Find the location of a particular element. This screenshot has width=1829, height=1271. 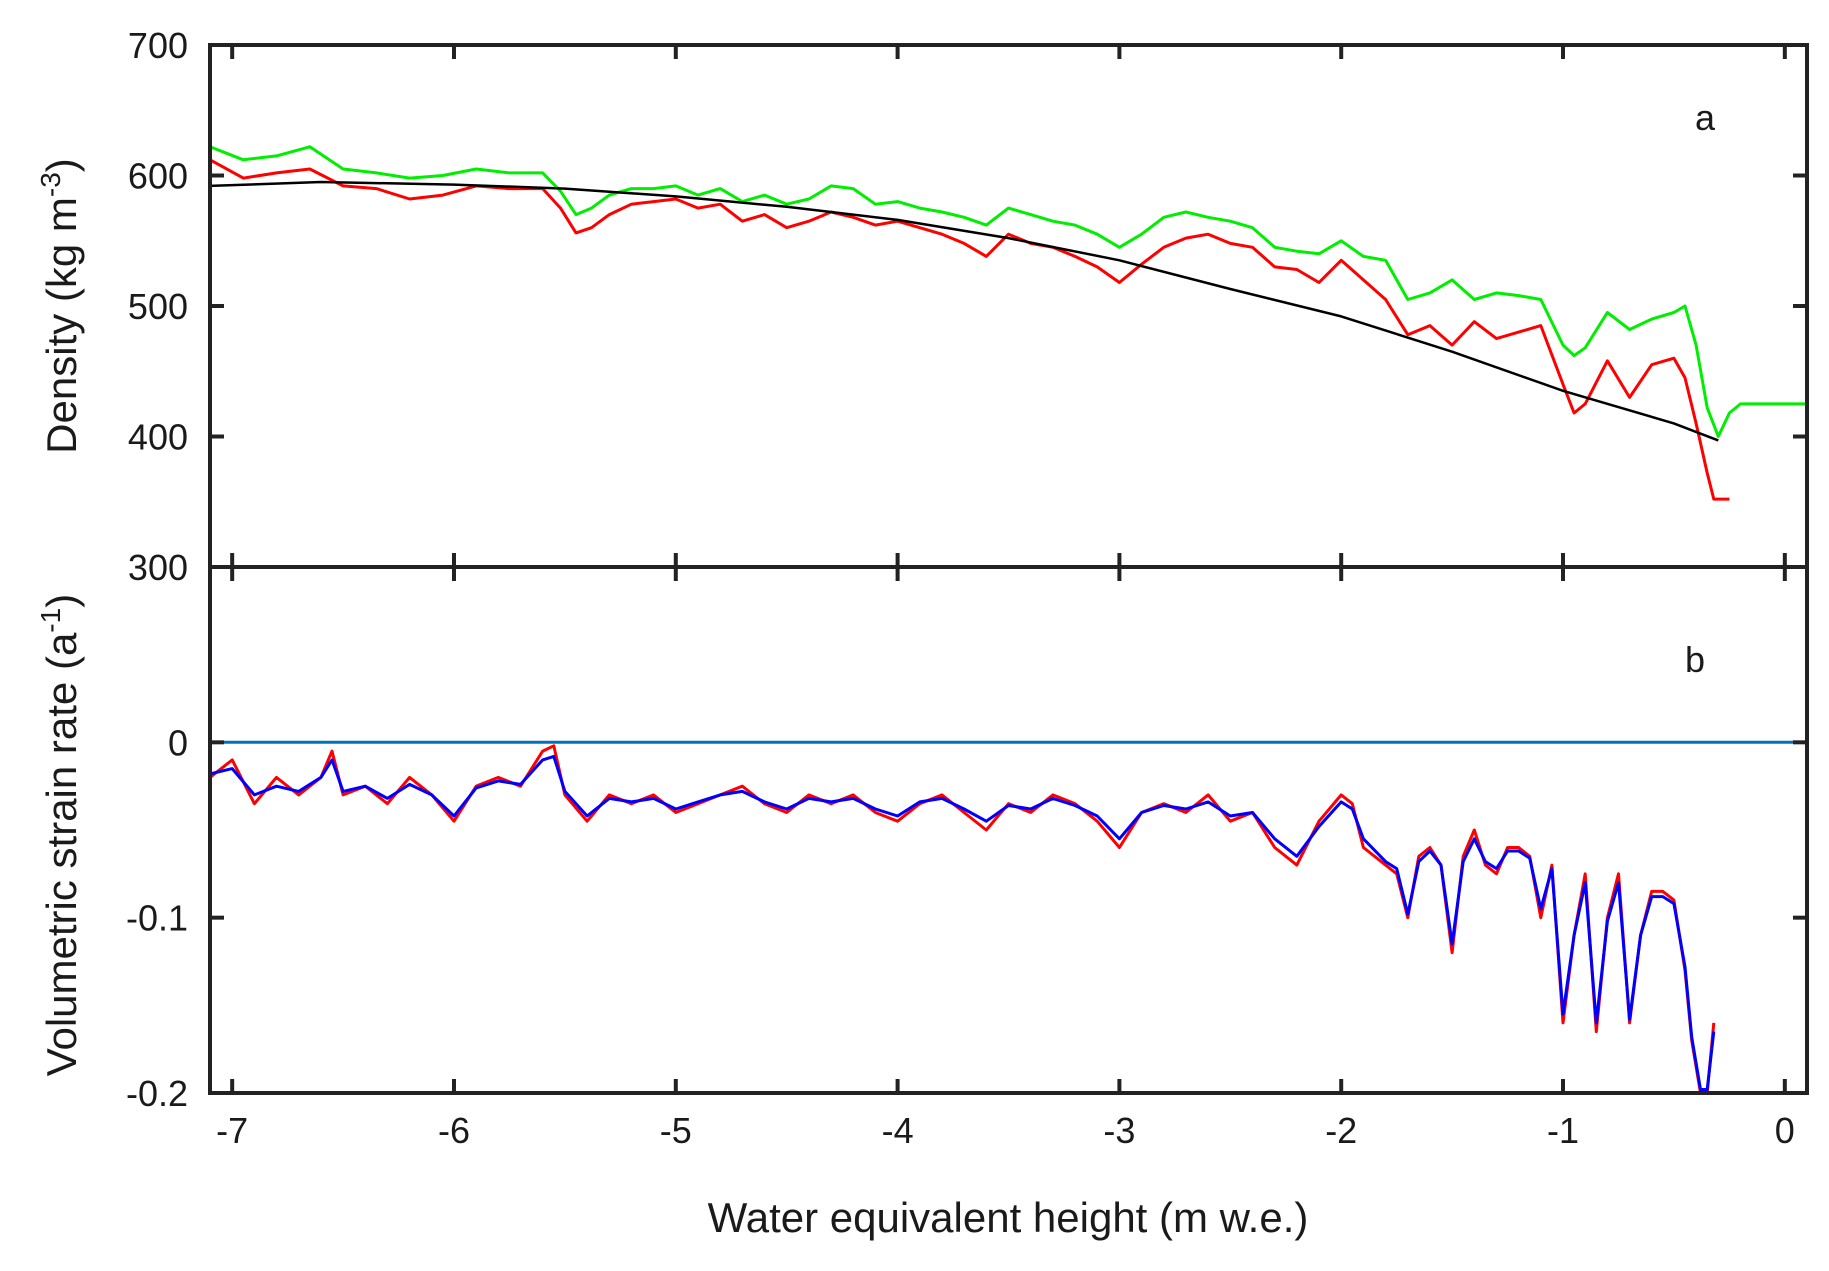

panel-a-y-tick-label: 300 is located at coordinates (158, 567).